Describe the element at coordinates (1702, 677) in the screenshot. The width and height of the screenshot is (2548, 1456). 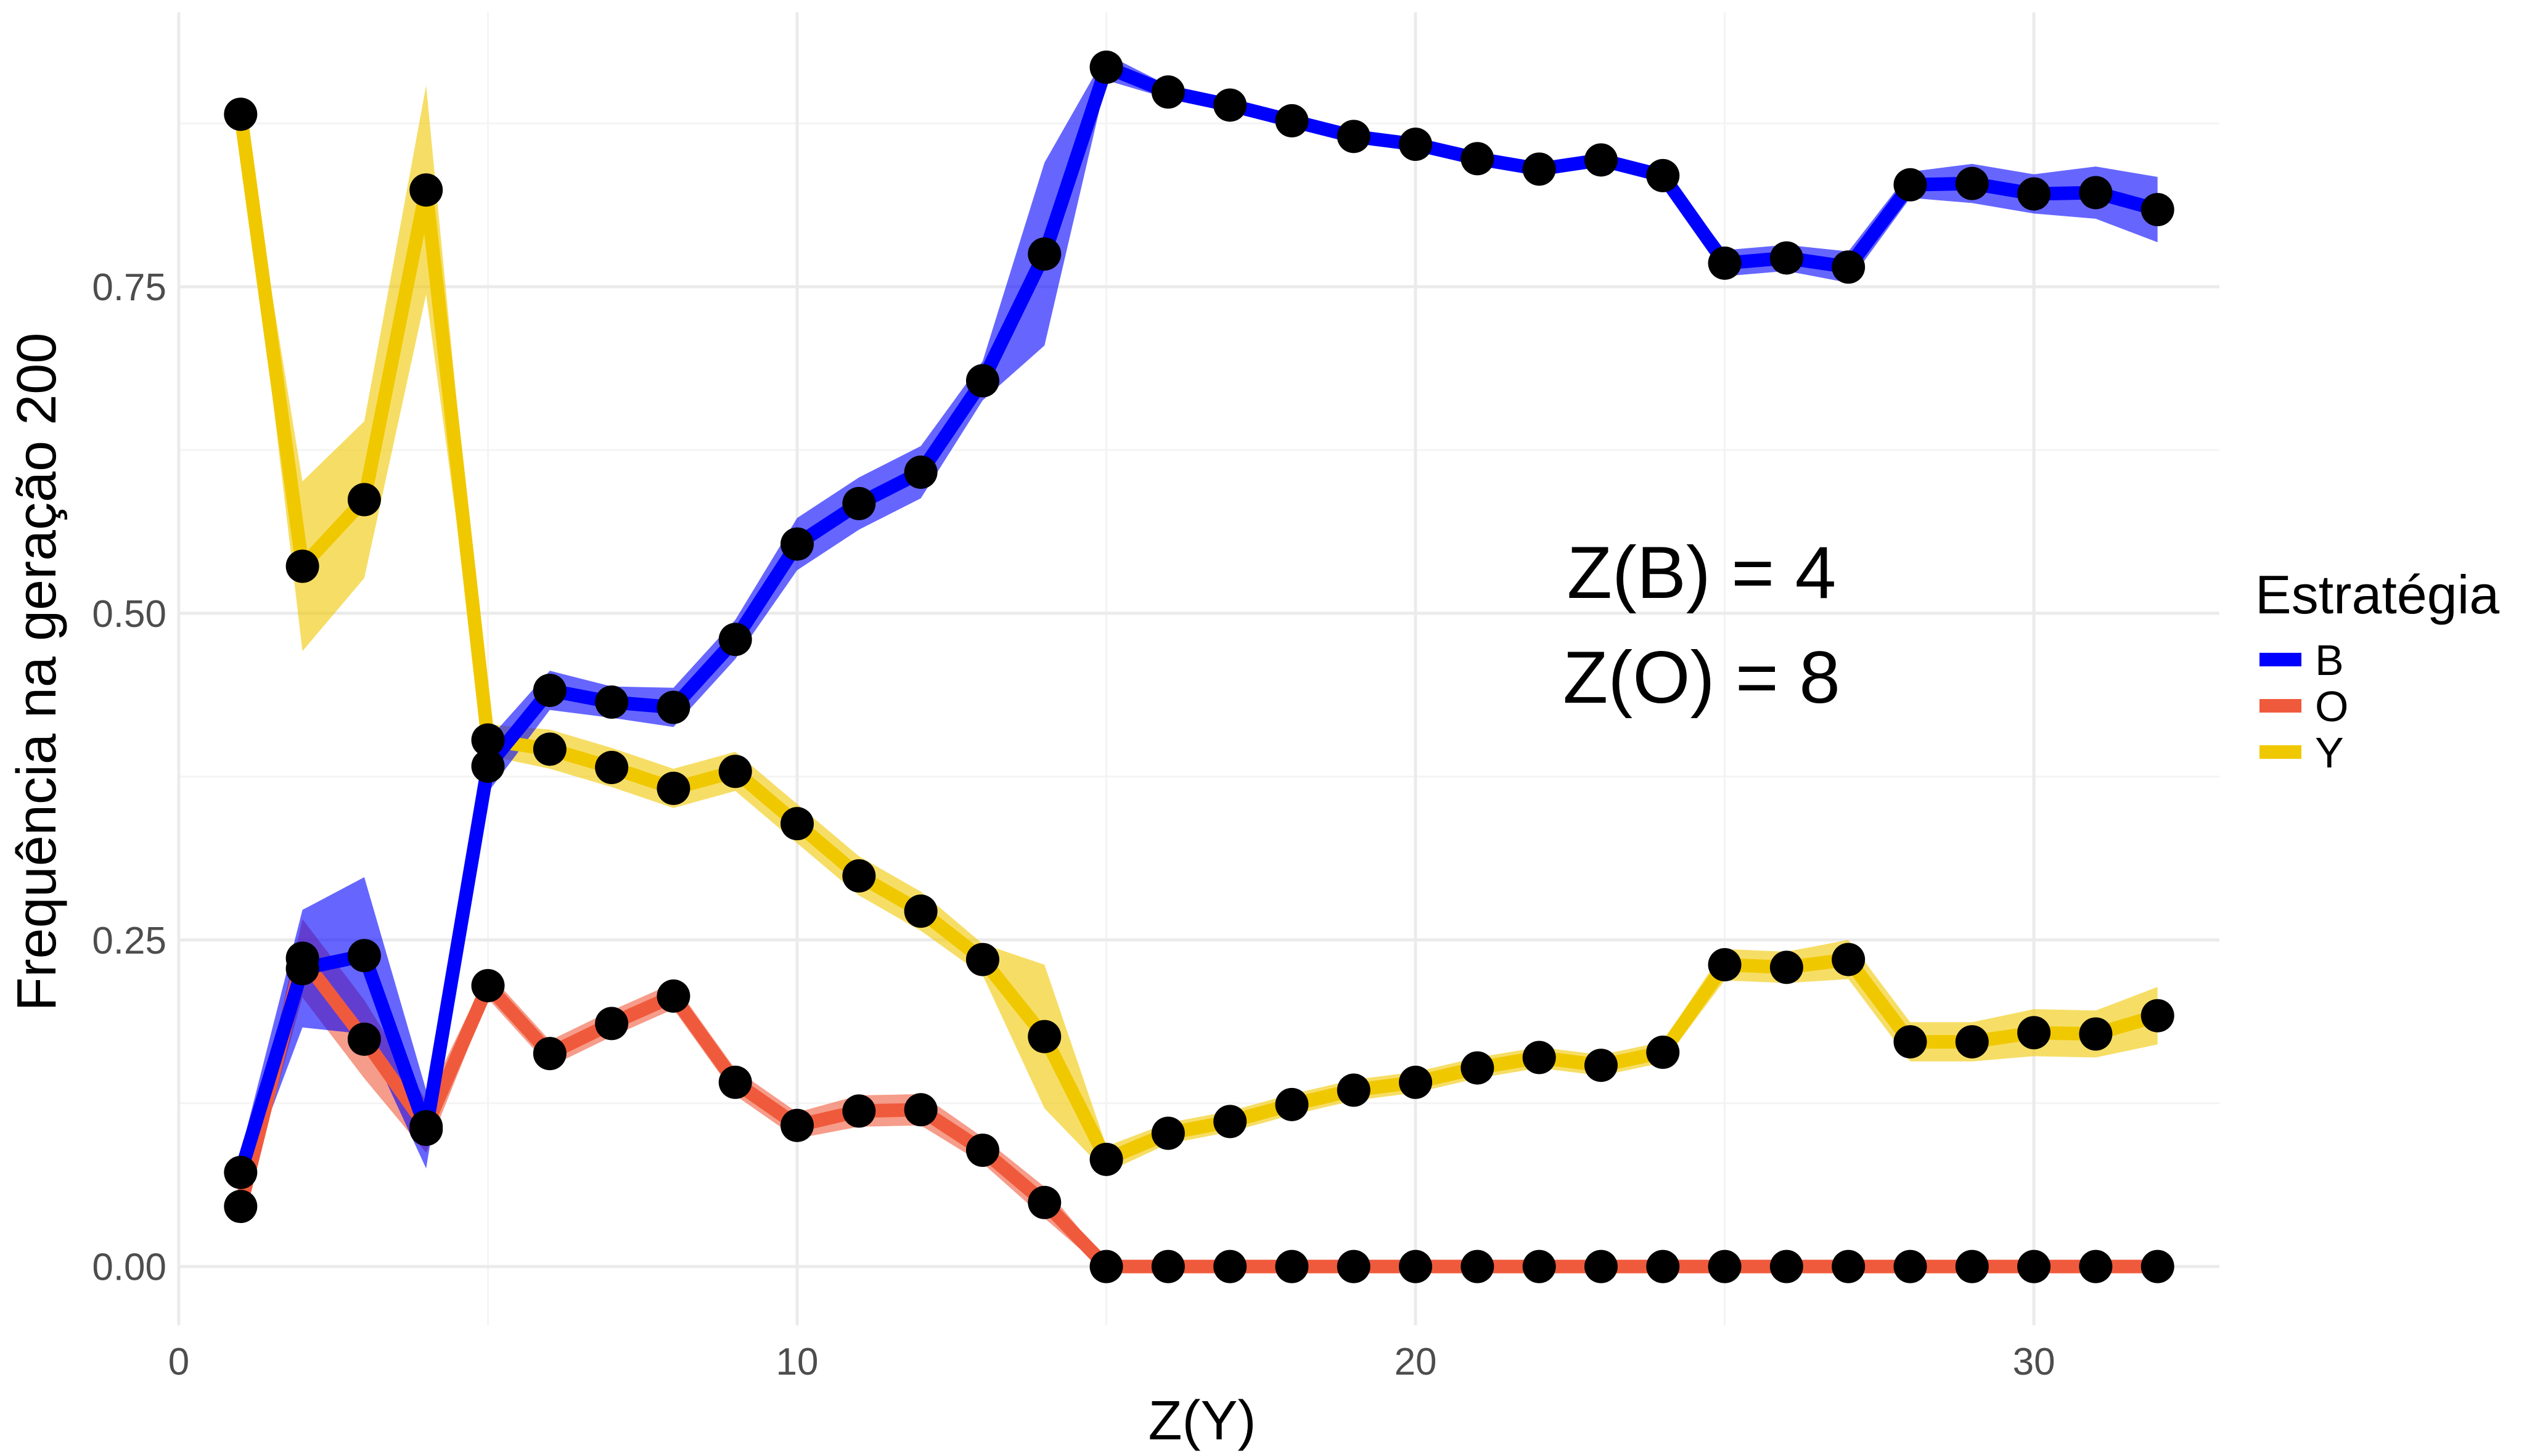
I see `annotation-zo: Z(O) = 8` at that location.